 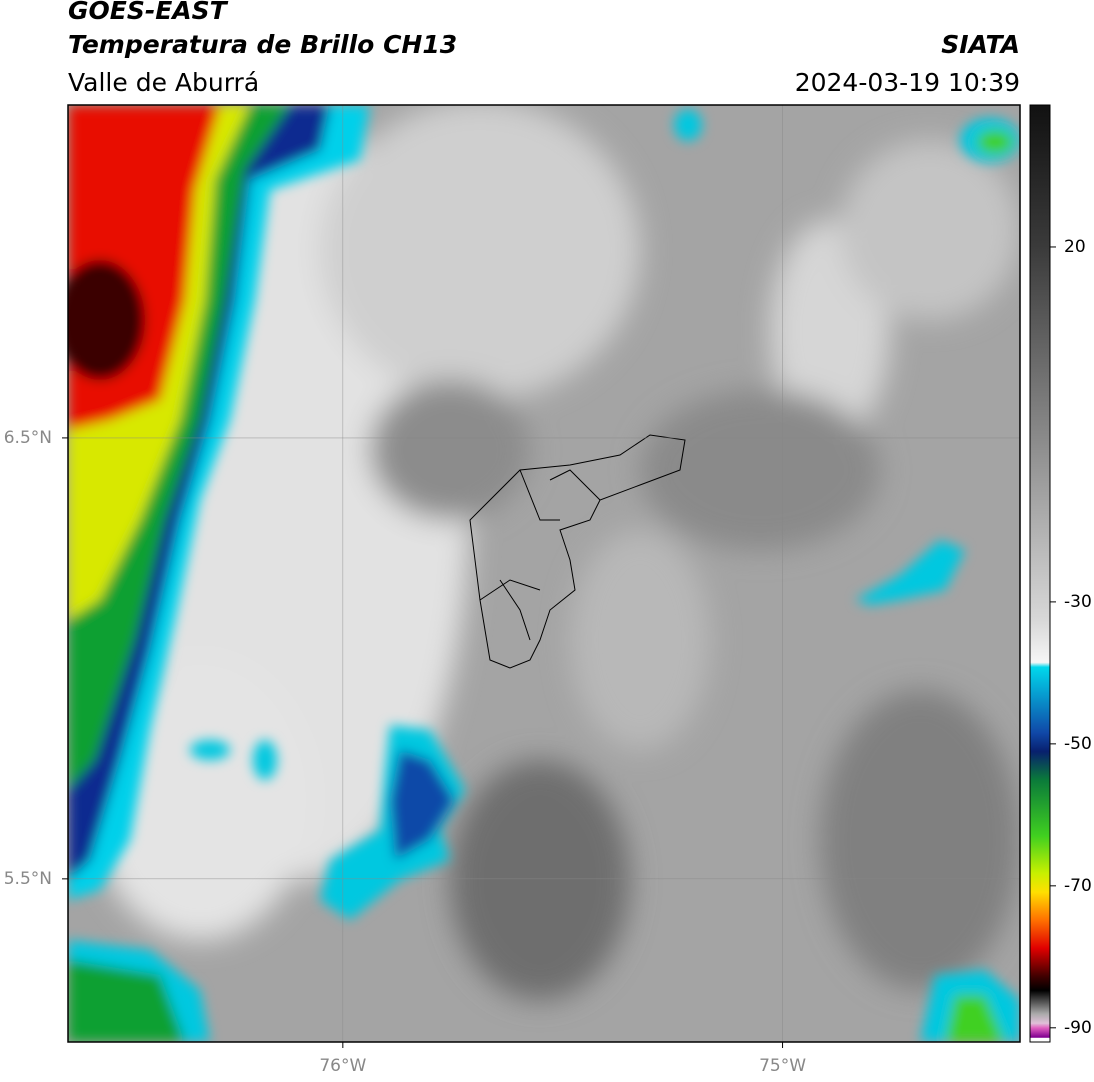 What do you see at coordinates (782, 1066) in the screenshot?
I see `x-tick-label: 75°W` at bounding box center [782, 1066].